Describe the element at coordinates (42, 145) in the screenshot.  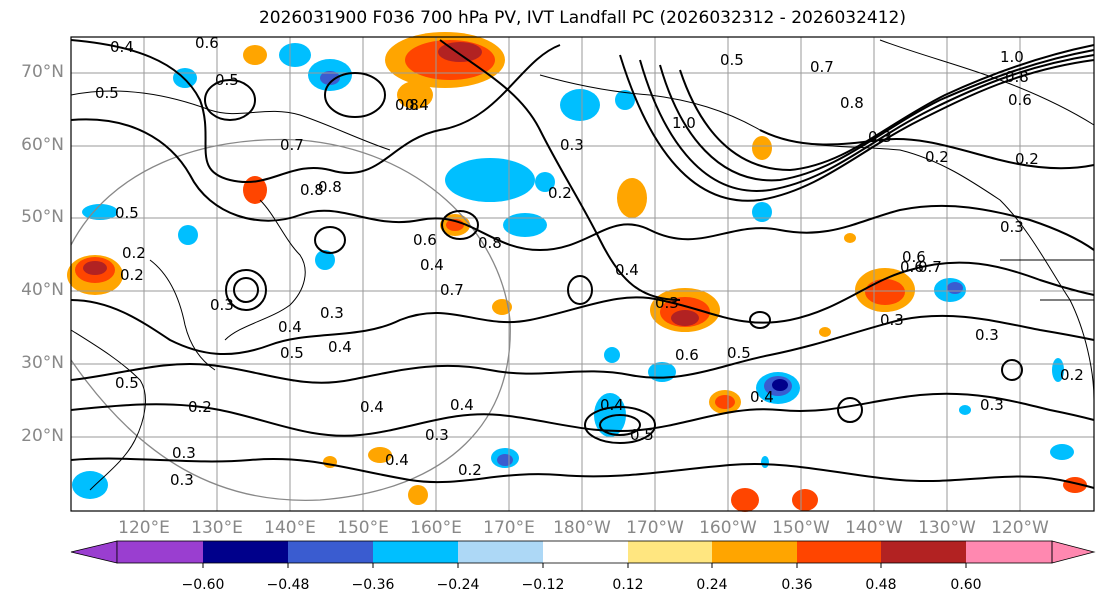
I see `lat-label-60n: 60°N` at that location.